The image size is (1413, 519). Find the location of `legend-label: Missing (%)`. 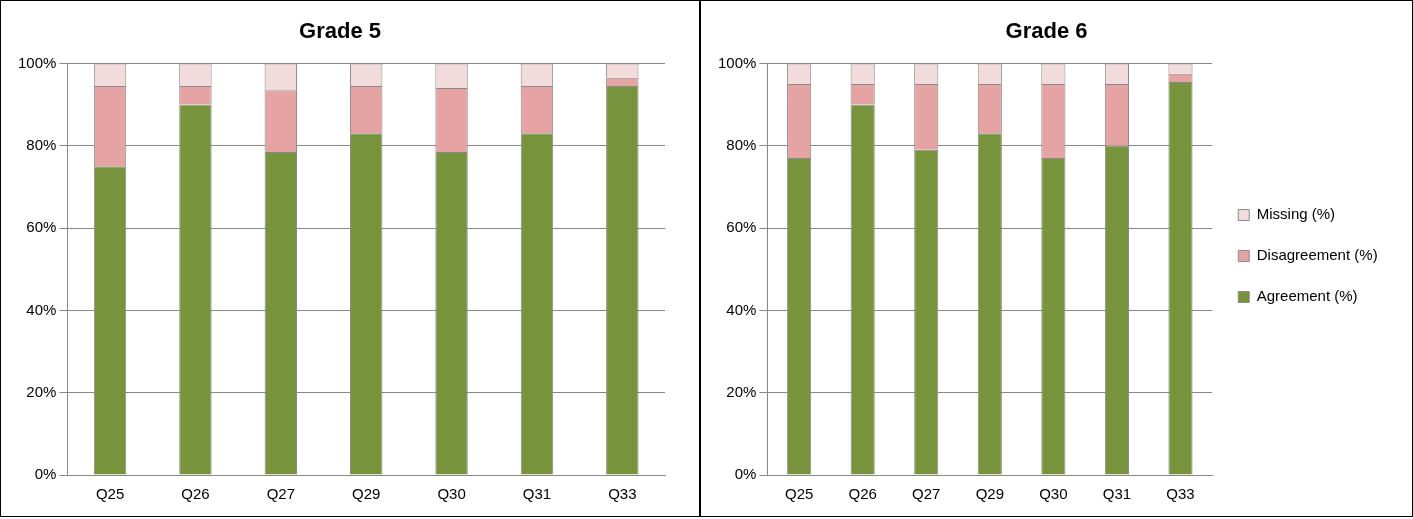

legend-label: Missing (%) is located at coordinates (1296, 214).